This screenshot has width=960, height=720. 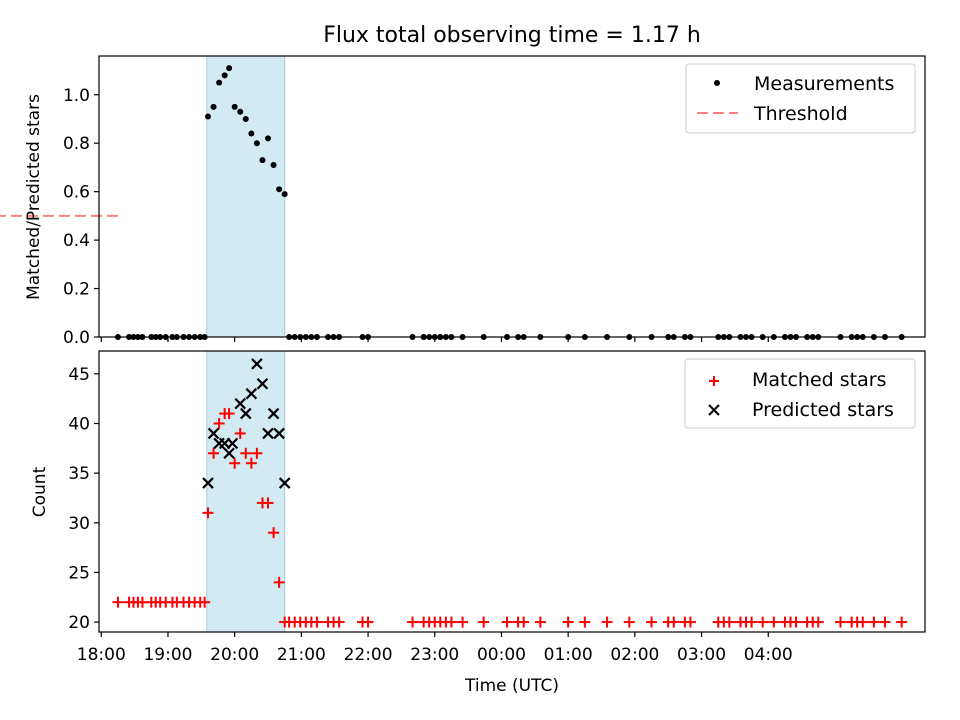 What do you see at coordinates (79, 375) in the screenshot?
I see `y-tick-label: 45` at bounding box center [79, 375].